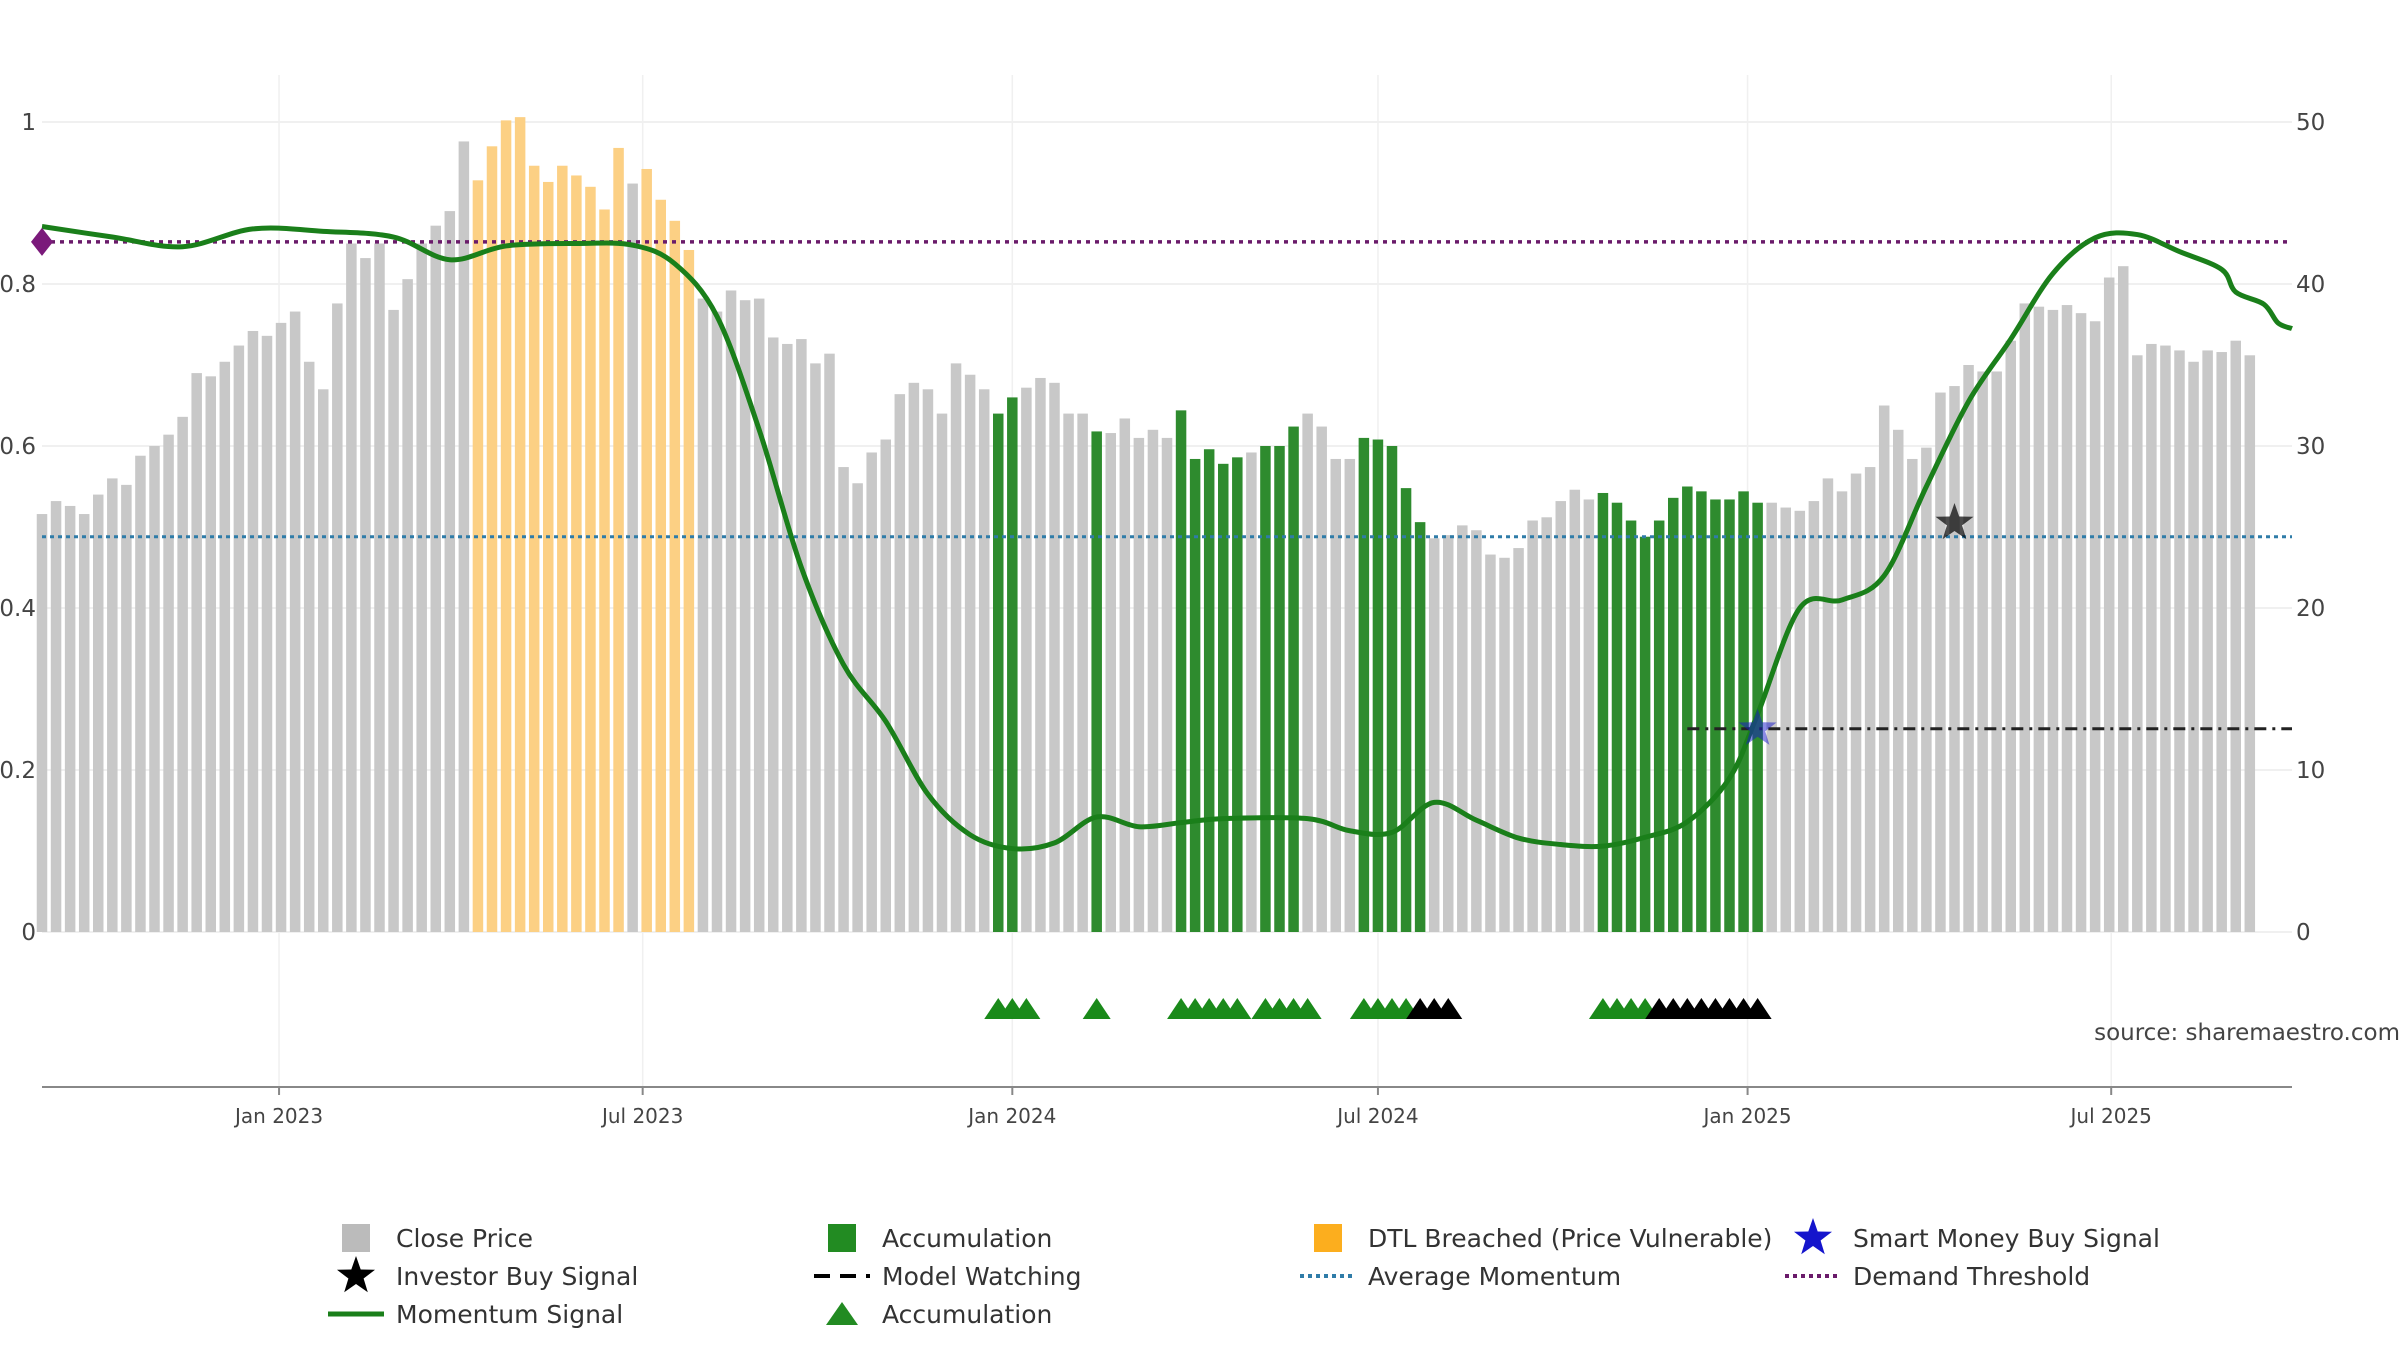  What do you see at coordinates (2006, 1238) in the screenshot?
I see `legend-label: Smart Money Buy Signal` at bounding box center [2006, 1238].